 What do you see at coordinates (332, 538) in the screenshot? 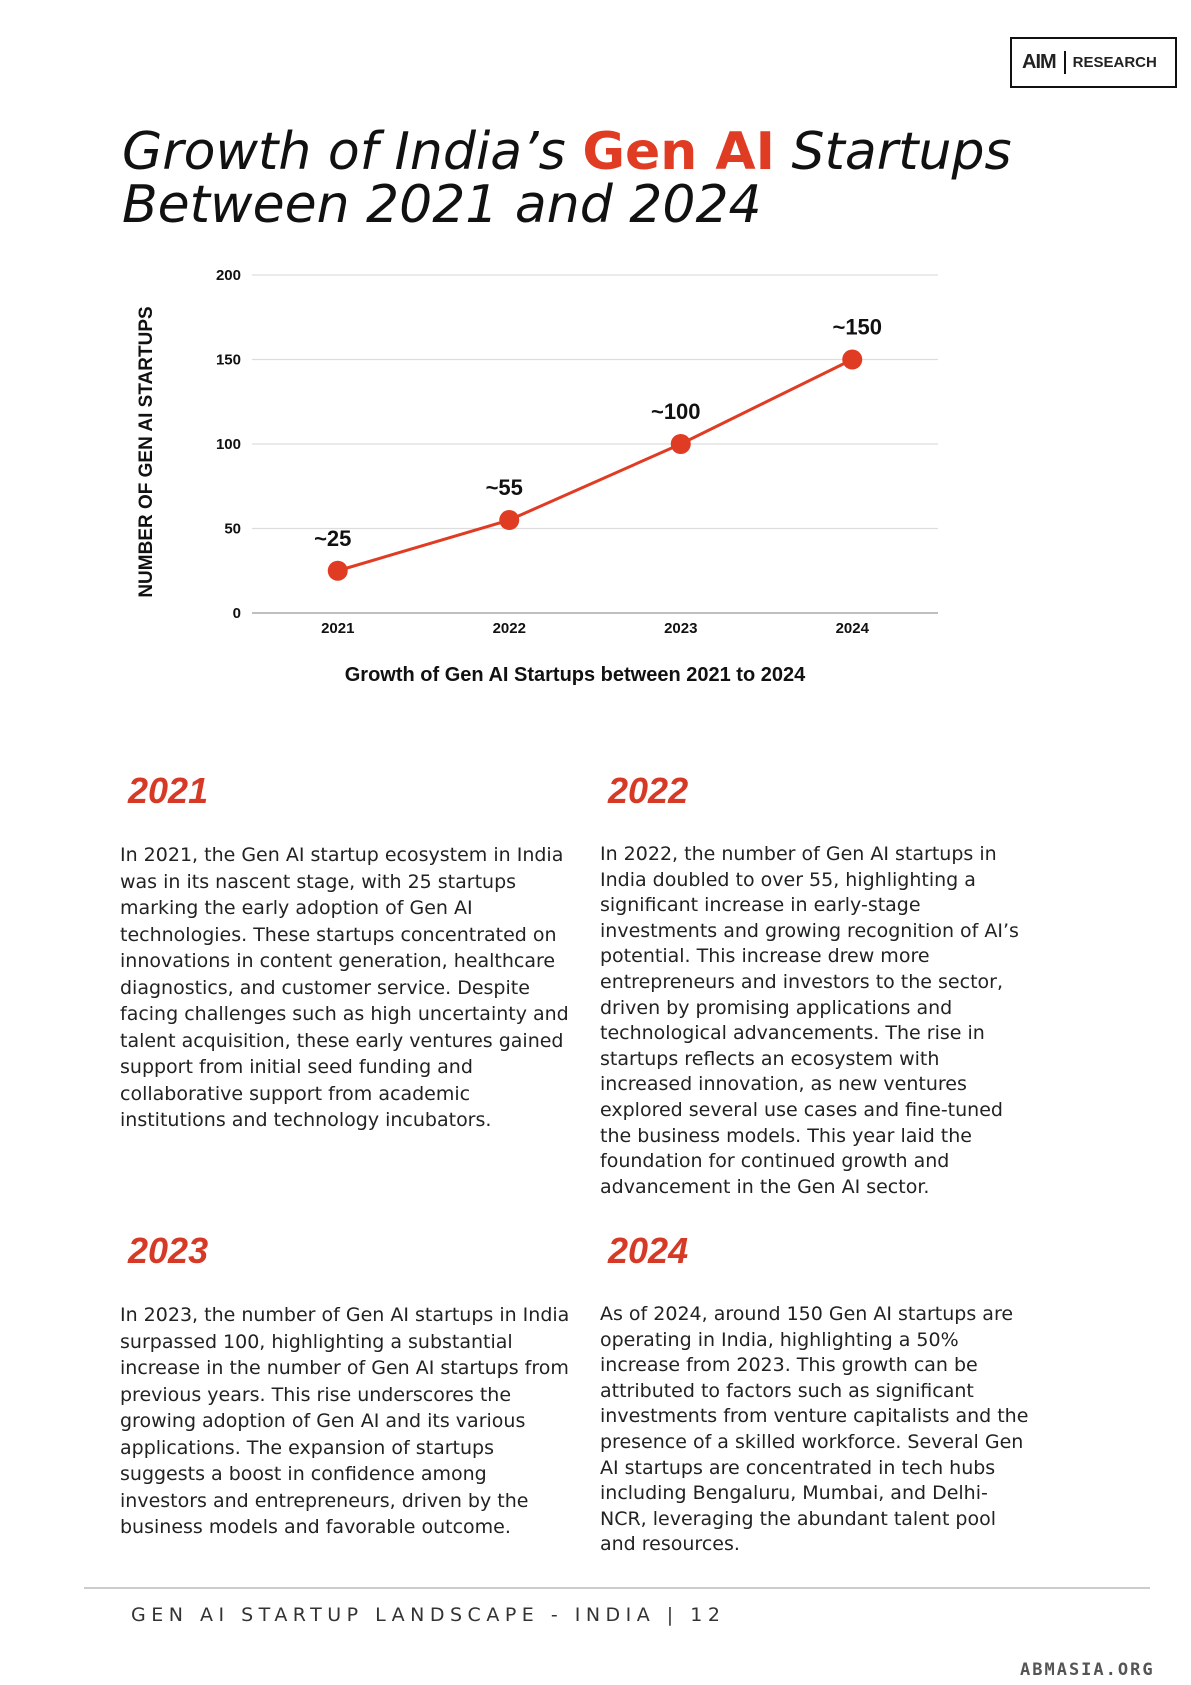
I see `data-label: ~25` at bounding box center [332, 538].